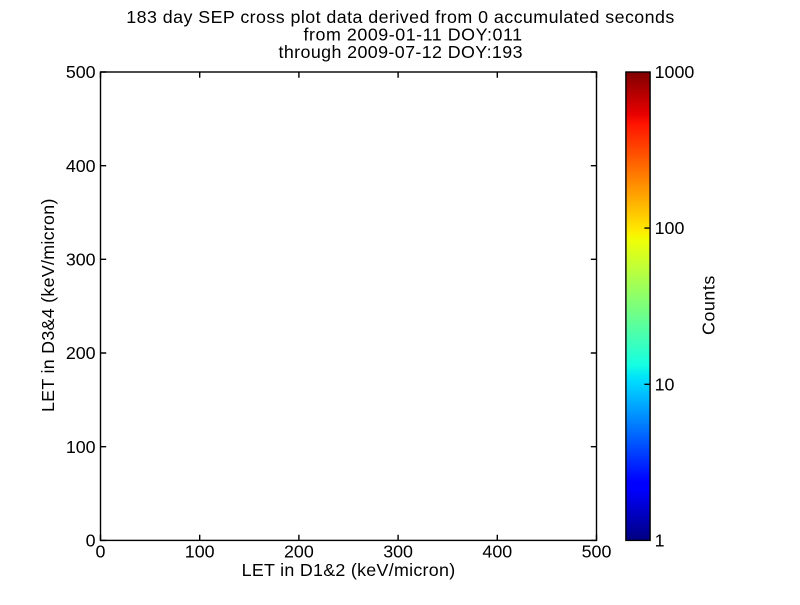 The width and height of the screenshot is (800, 605). Describe the element at coordinates (709, 305) in the screenshot. I see `svg-text: Counts` at that location.